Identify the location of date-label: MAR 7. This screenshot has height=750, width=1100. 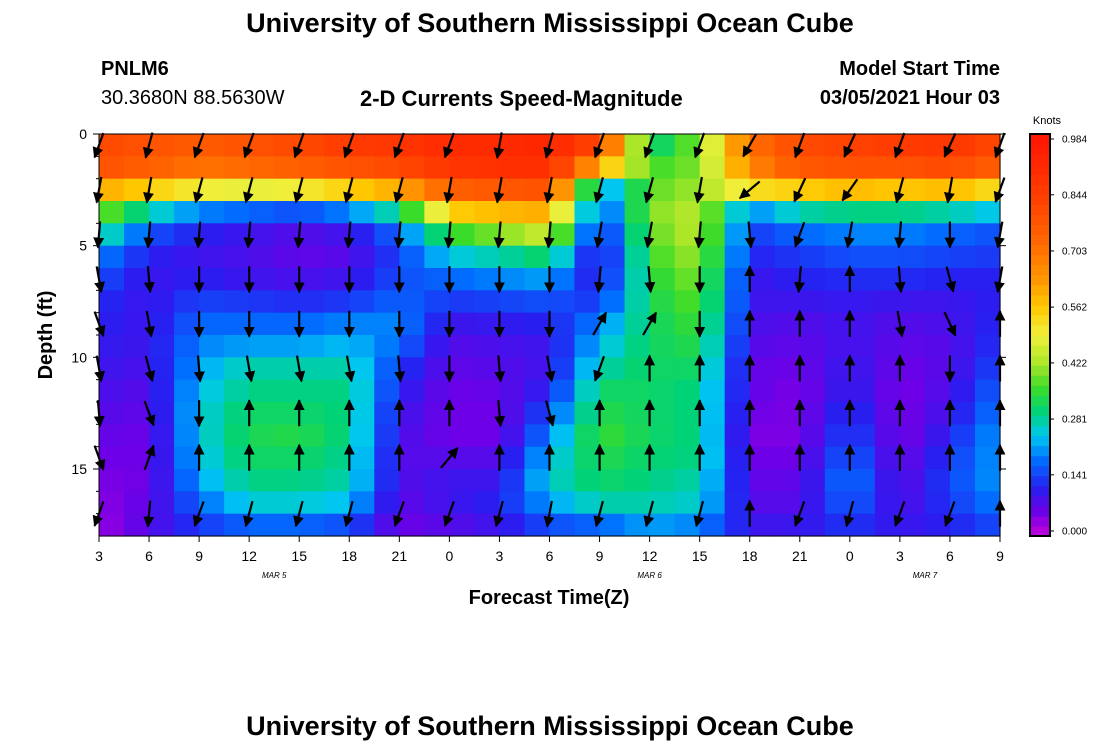
(925, 575).